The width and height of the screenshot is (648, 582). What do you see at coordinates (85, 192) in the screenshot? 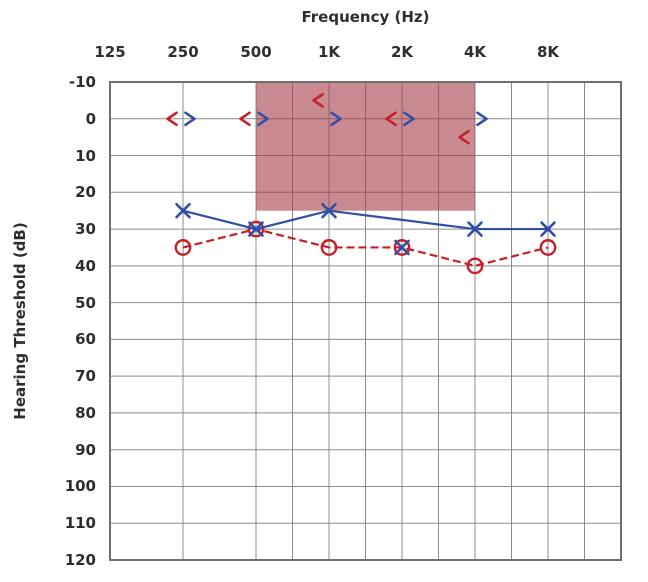
I see `y-tick-label-20: 20` at bounding box center [85, 192].